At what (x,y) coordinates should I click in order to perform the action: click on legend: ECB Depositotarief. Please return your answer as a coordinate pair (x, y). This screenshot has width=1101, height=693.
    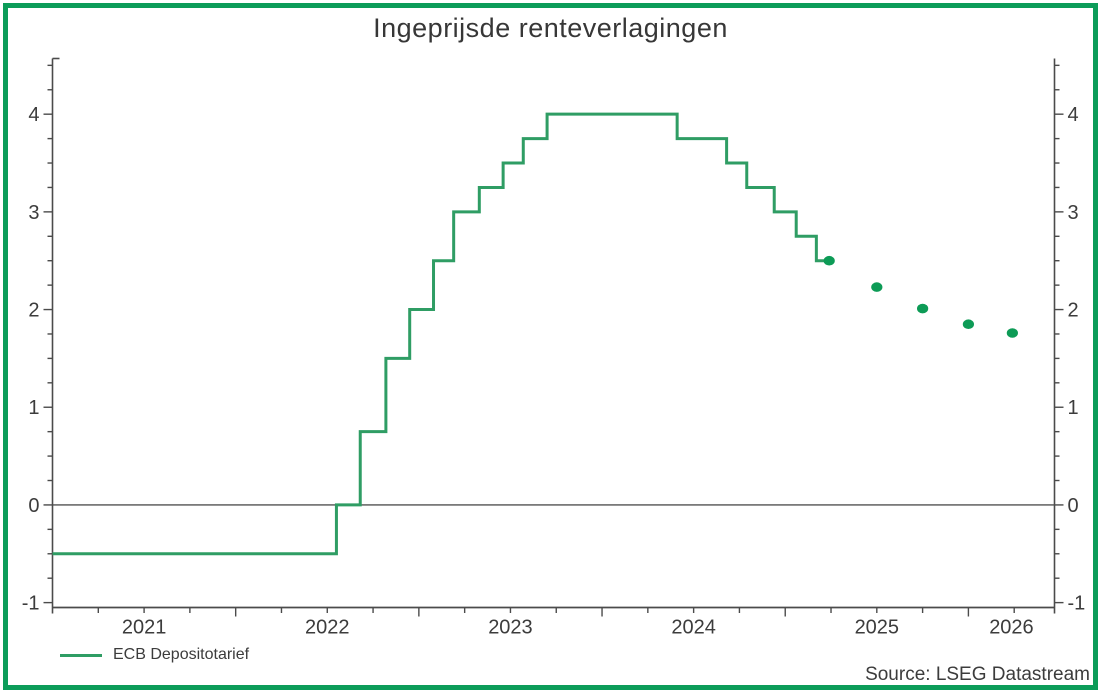
    Looking at the image, I should click on (154, 655).